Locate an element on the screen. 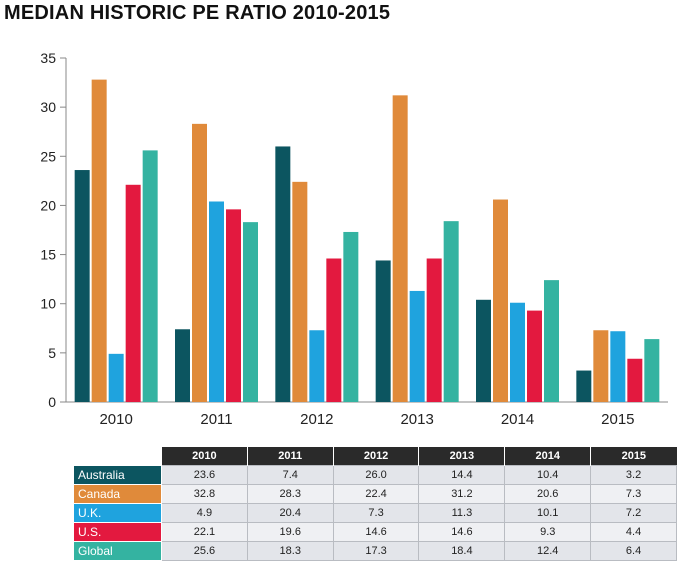 The image size is (679, 564). bar-global-2010 is located at coordinates (150, 276).